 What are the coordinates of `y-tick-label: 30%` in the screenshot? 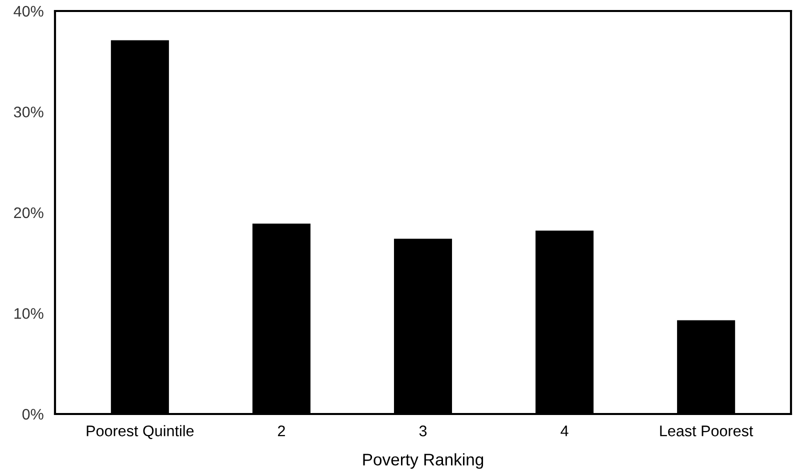 It's located at (29, 112).